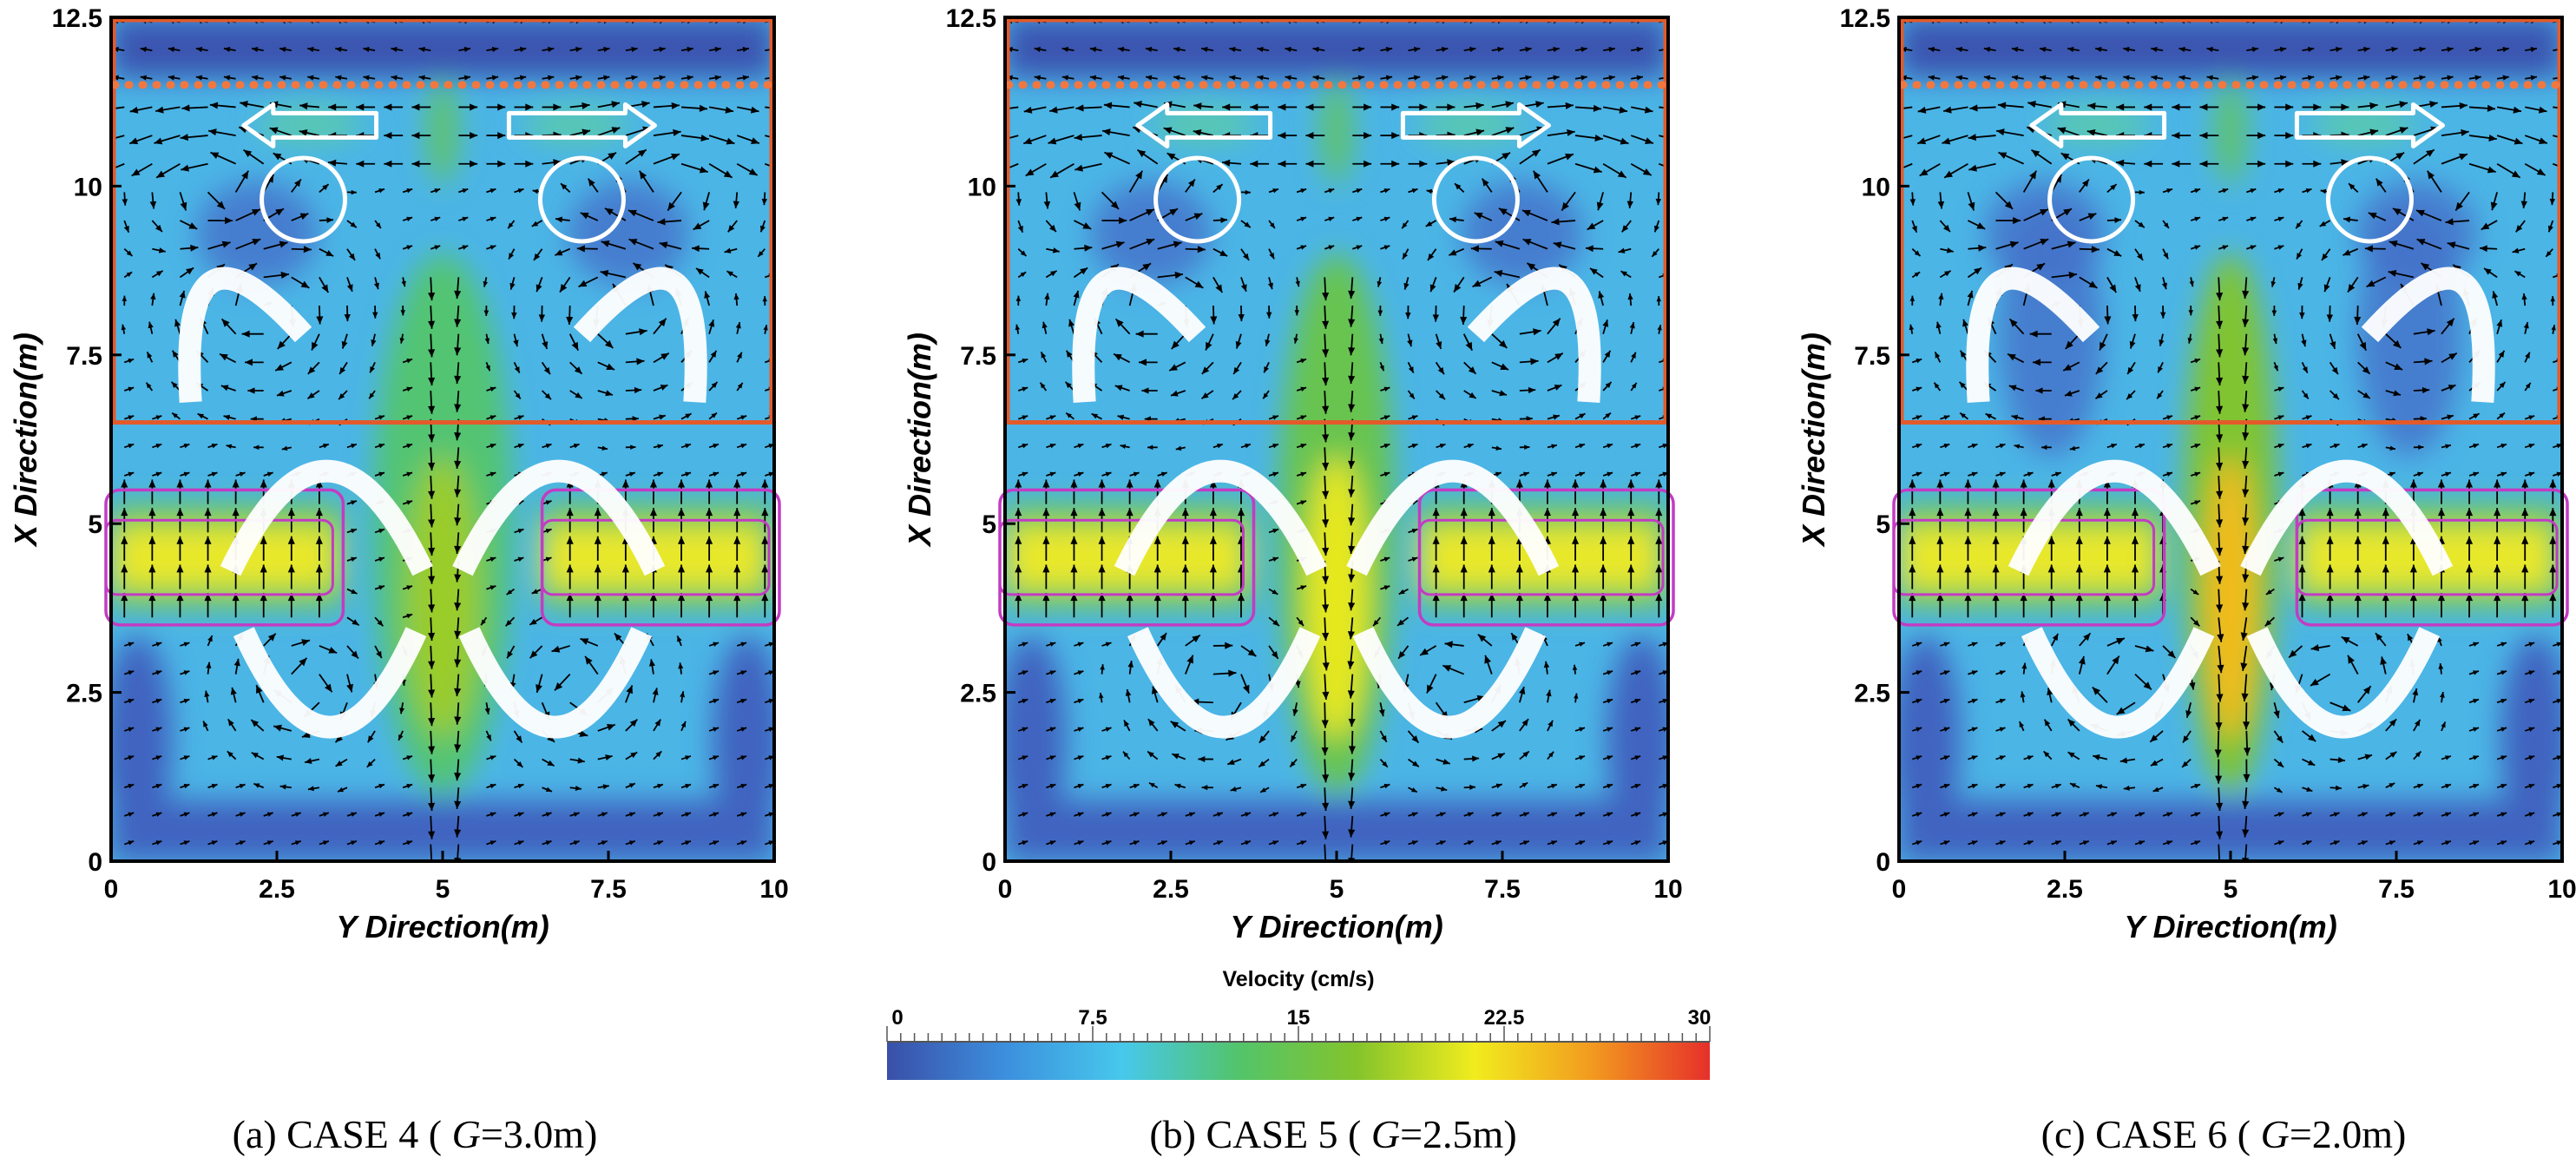 The width and height of the screenshot is (2576, 1165). I want to click on colorbar-tick-label: 22.5, so click(1504, 1018).